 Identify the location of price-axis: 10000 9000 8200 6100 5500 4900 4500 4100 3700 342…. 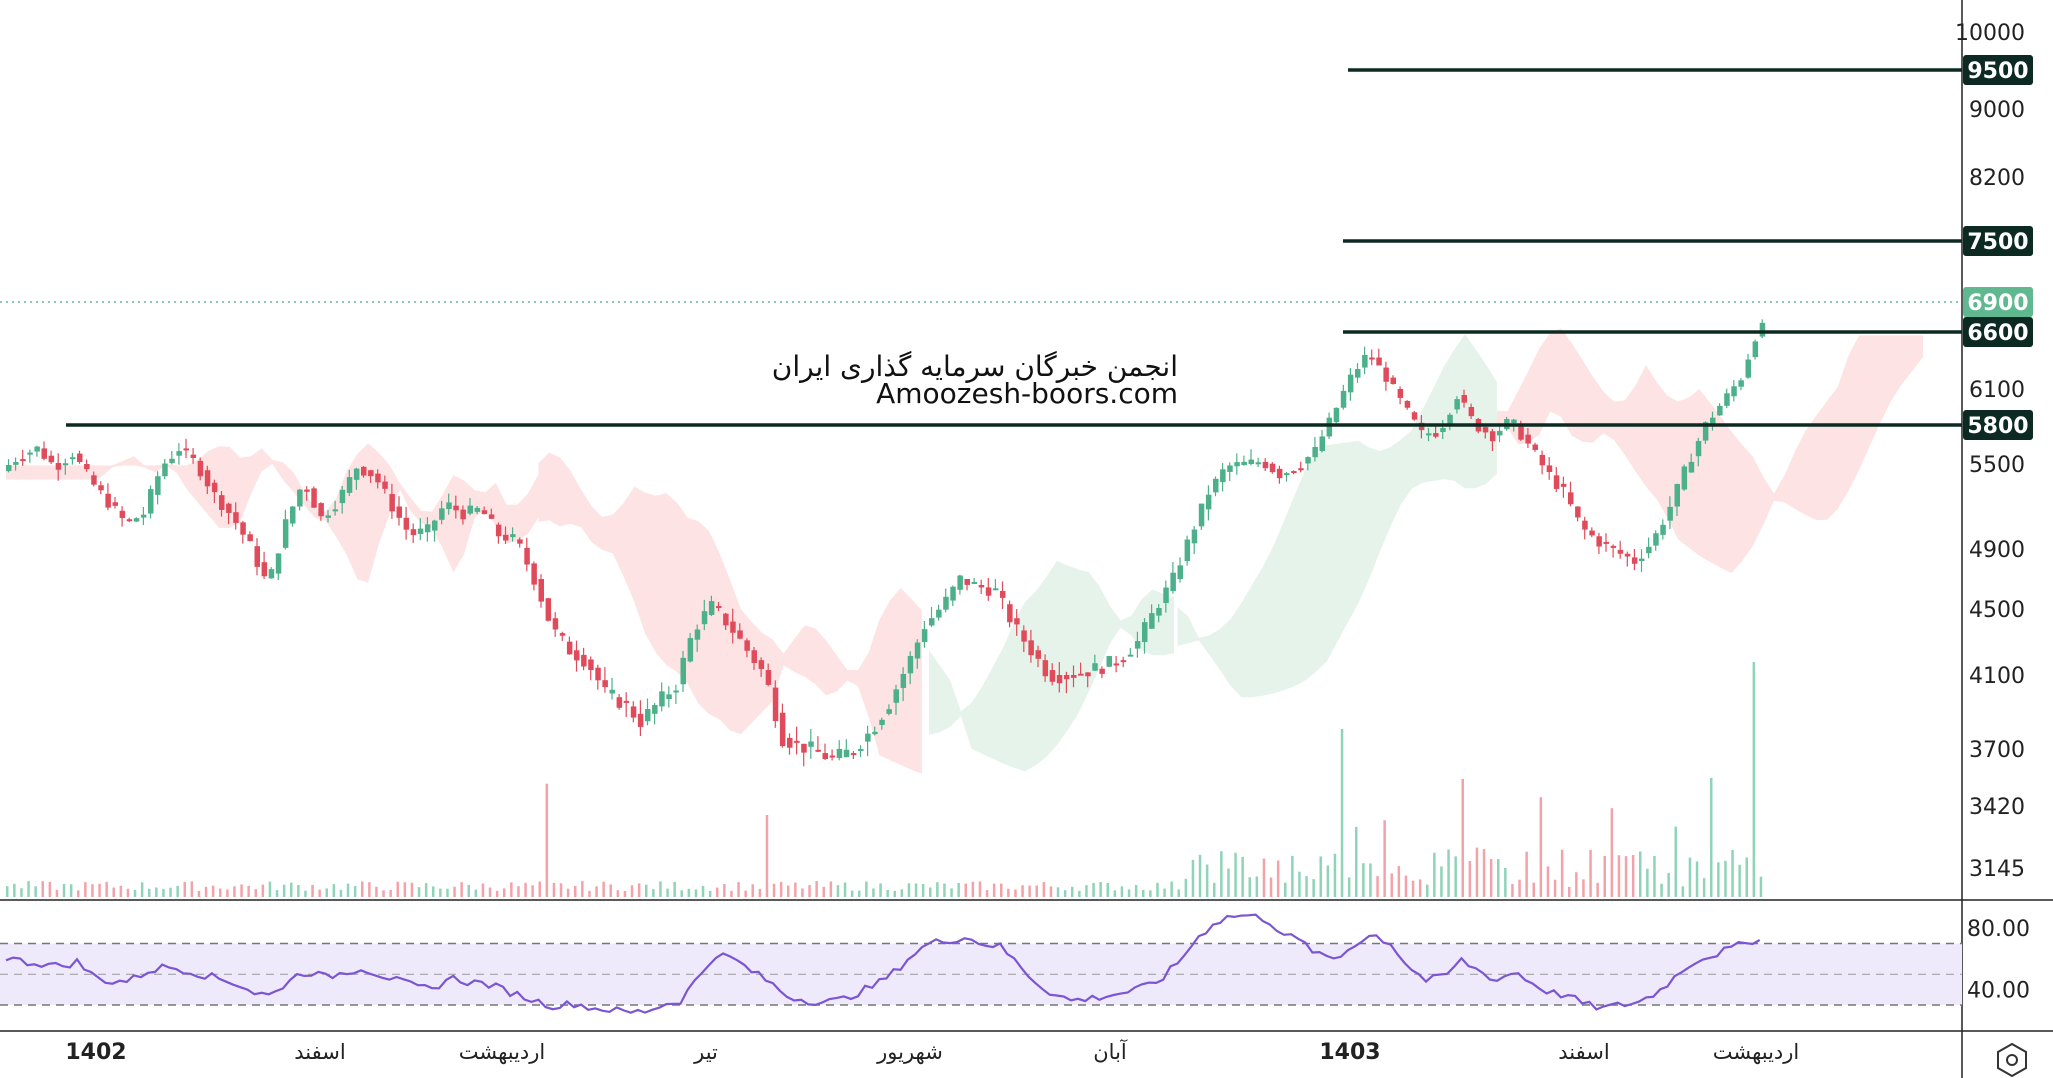
(1990, 451).